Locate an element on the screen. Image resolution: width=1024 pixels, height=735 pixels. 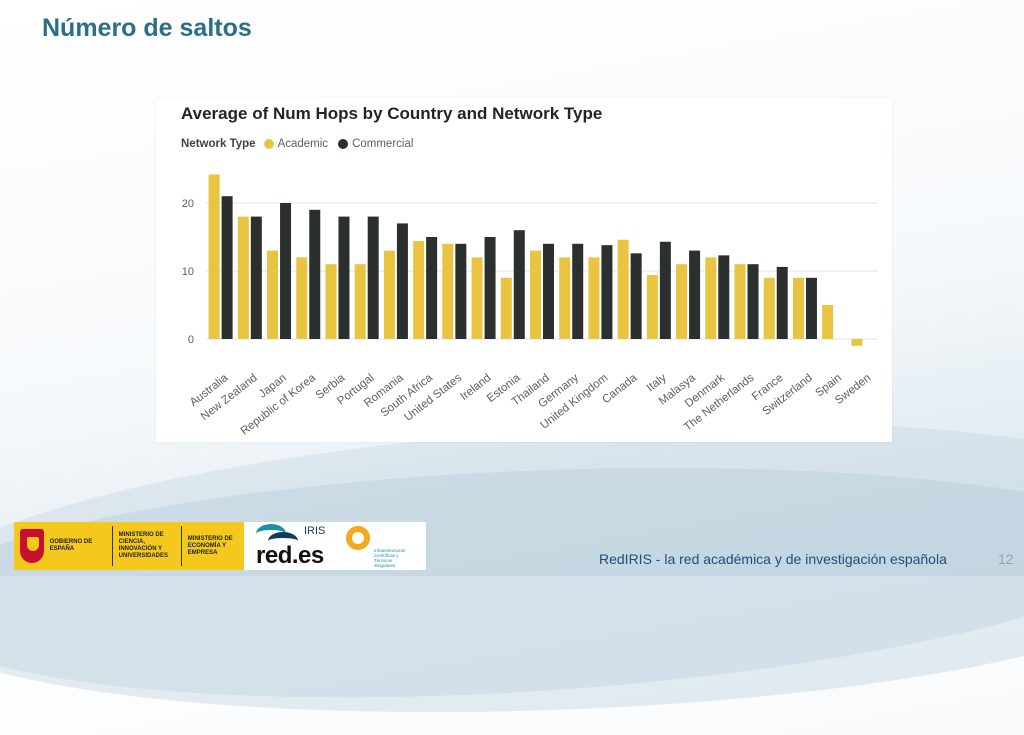
legend-title: Network Type is located at coordinates (218, 144).